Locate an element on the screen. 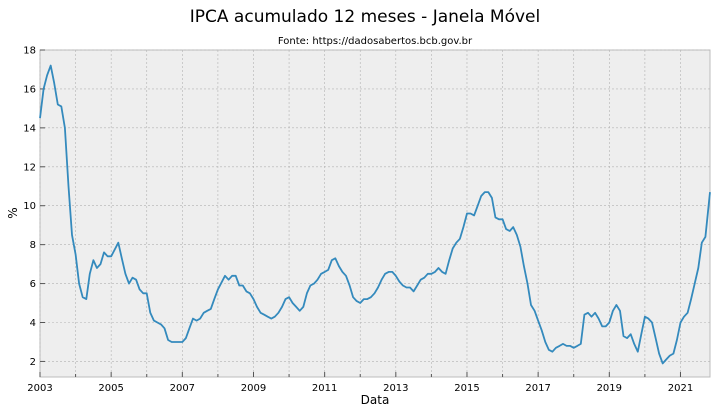 This screenshot has width=717, height=414. x-tick-label: 2021 is located at coordinates (680, 388).